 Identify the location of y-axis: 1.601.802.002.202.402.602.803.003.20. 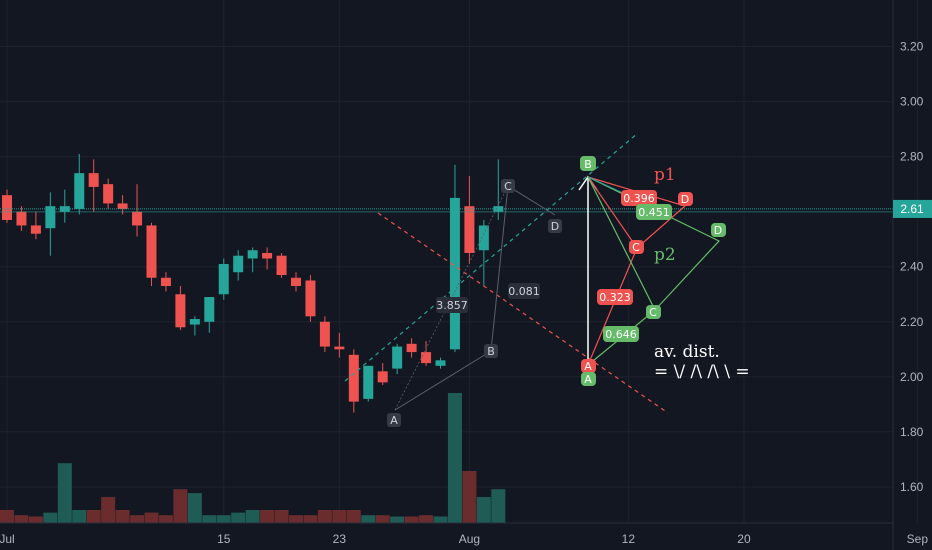
(908, 275).